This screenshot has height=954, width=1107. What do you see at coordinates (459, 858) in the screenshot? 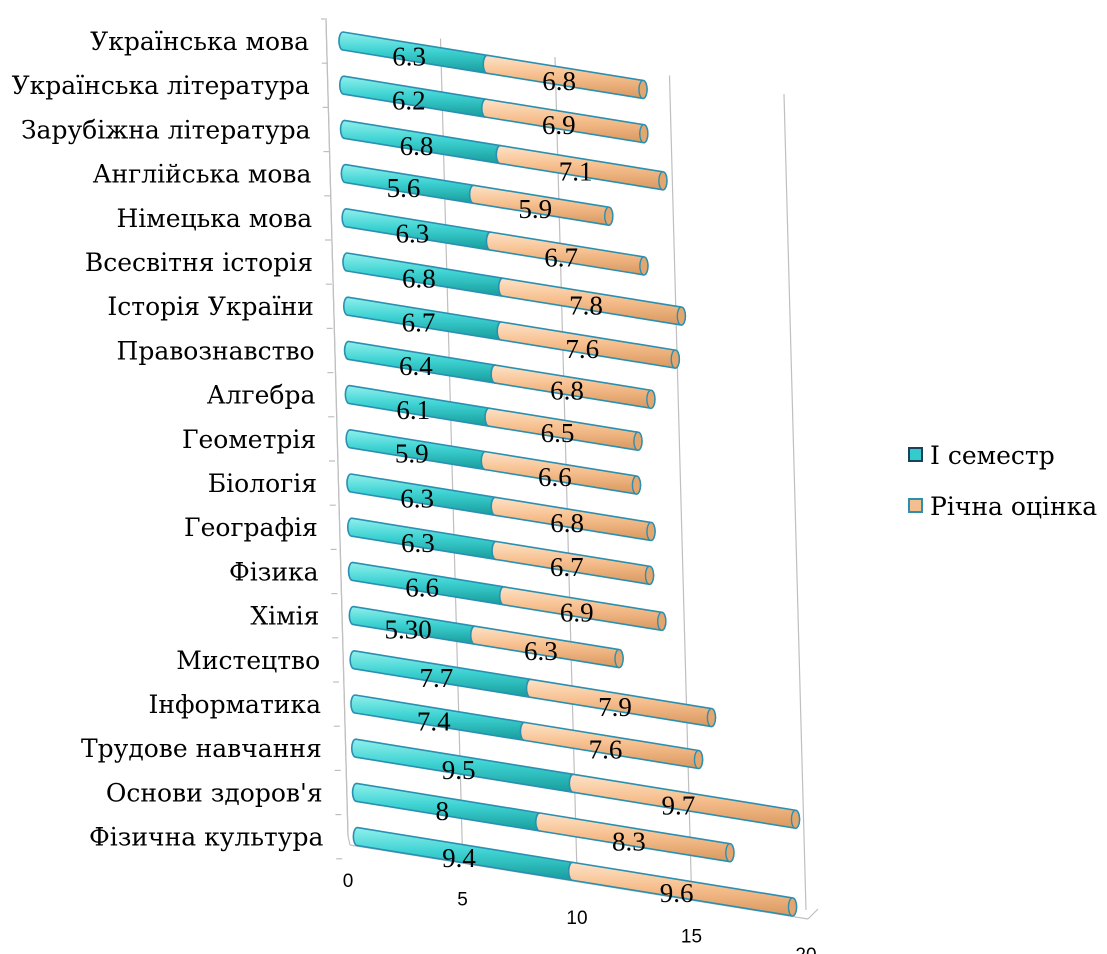
I see `data-label: 9.4` at bounding box center [459, 858].